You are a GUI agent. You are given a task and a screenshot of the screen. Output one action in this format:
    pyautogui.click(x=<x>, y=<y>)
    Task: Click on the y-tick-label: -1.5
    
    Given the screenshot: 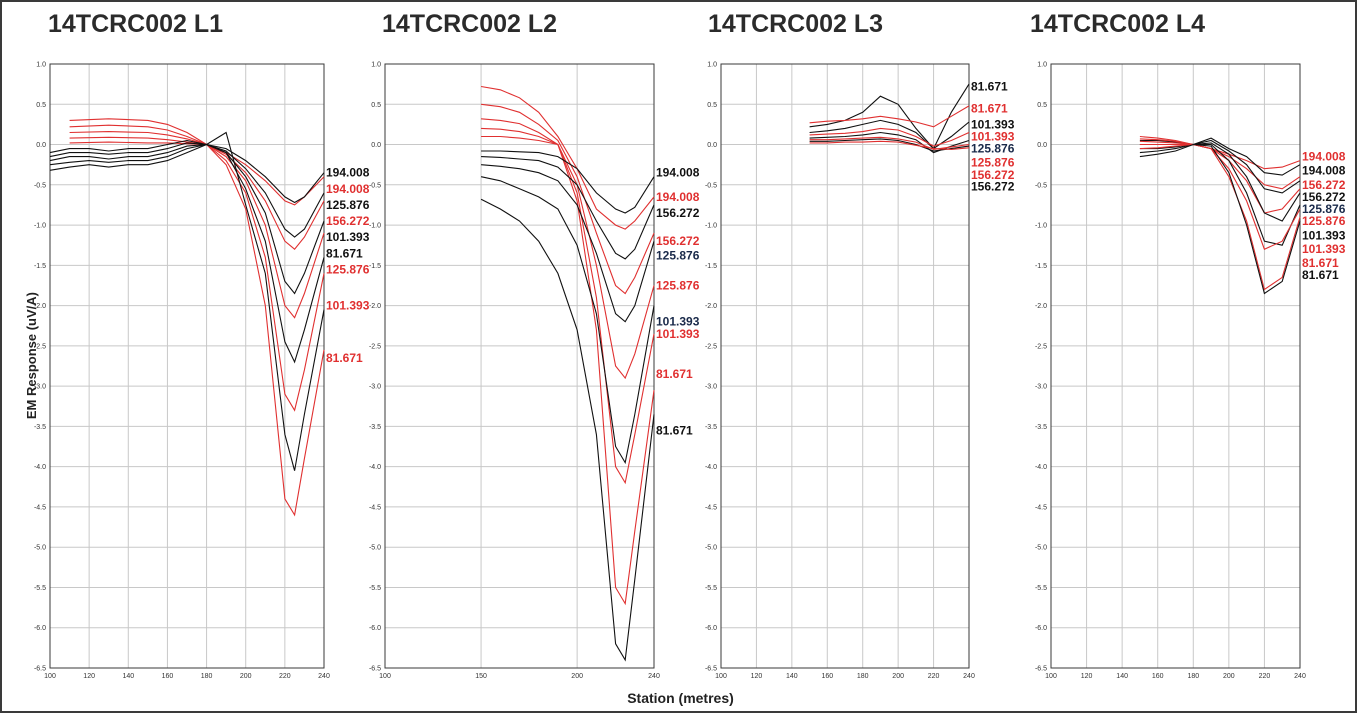 What is the action you would take?
    pyautogui.click(x=1041, y=266)
    